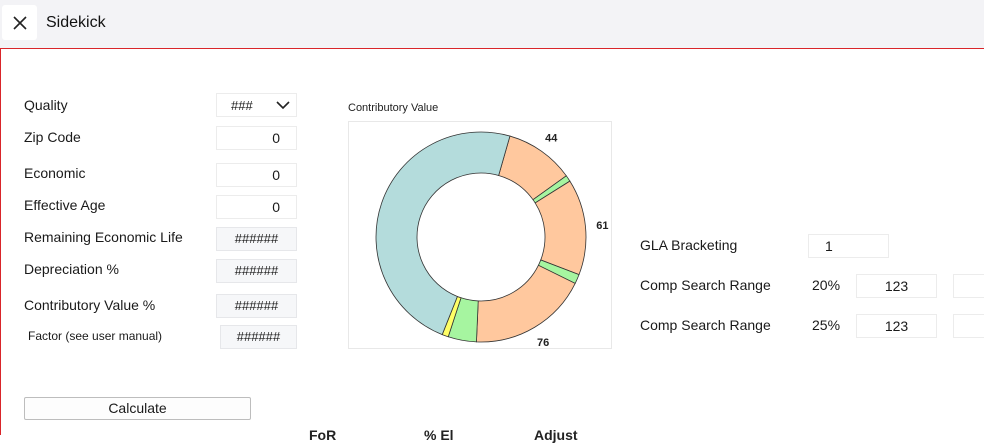  Describe the element at coordinates (848, 246) in the screenshot. I see `gla-field: 1` at that location.